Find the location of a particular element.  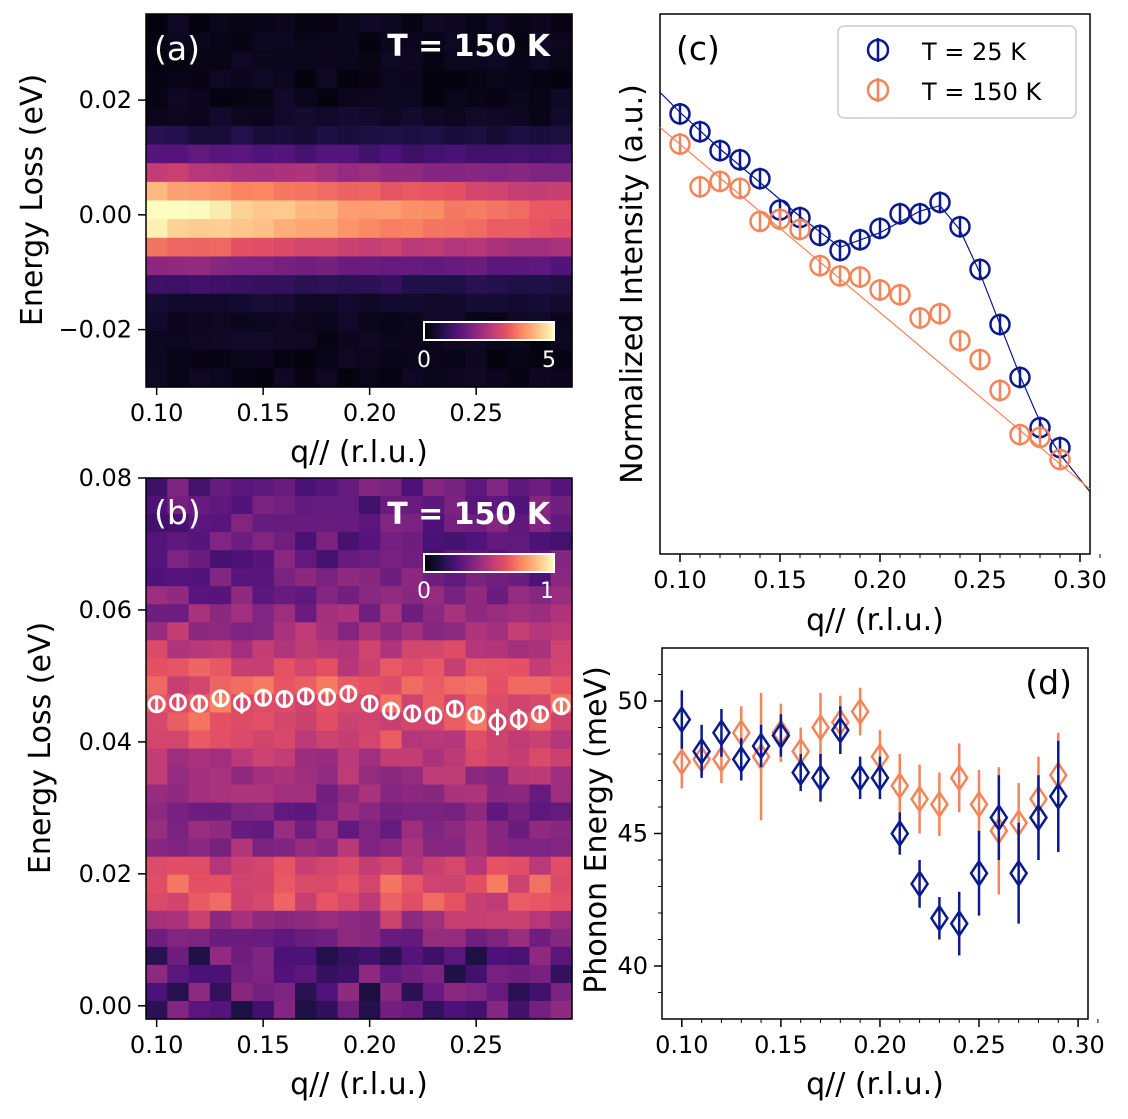

panel-d-ylabel: Phonon Energy (meV) is located at coordinates (596, 830).